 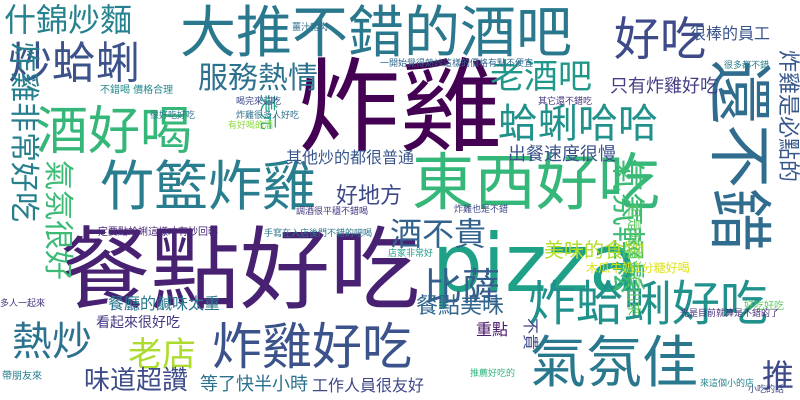 What do you see at coordinates (578, 124) in the screenshot?
I see `word: 蛤蜊哈哈` at bounding box center [578, 124].